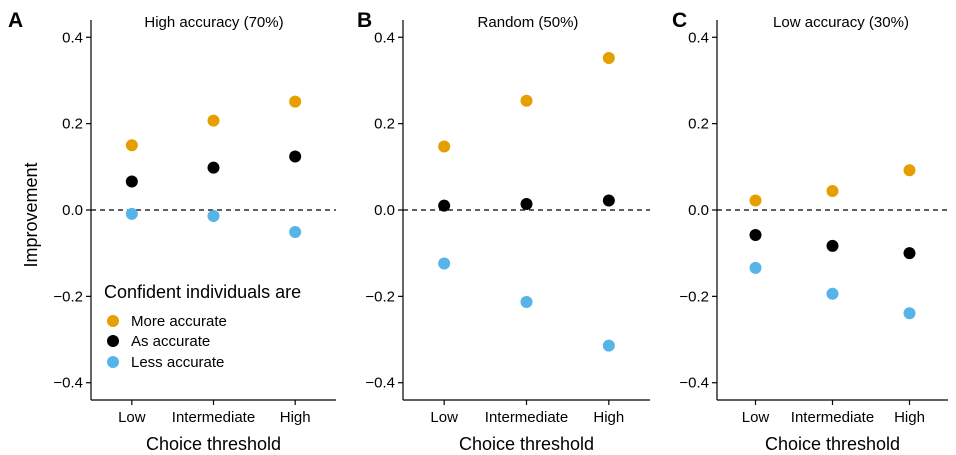 Image resolution: width=956 pixels, height=455 pixels. Describe the element at coordinates (528, 22) in the screenshot. I see `panel-b-title: Random (50%)` at that location.